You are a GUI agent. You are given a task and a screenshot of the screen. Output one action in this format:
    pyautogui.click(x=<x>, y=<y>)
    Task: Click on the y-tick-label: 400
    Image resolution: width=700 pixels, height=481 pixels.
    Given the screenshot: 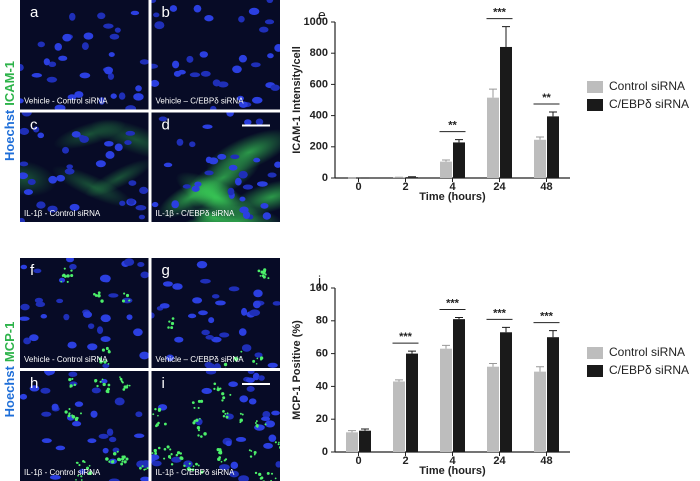 What is the action you would take?
    pyautogui.click(x=319, y=116)
    